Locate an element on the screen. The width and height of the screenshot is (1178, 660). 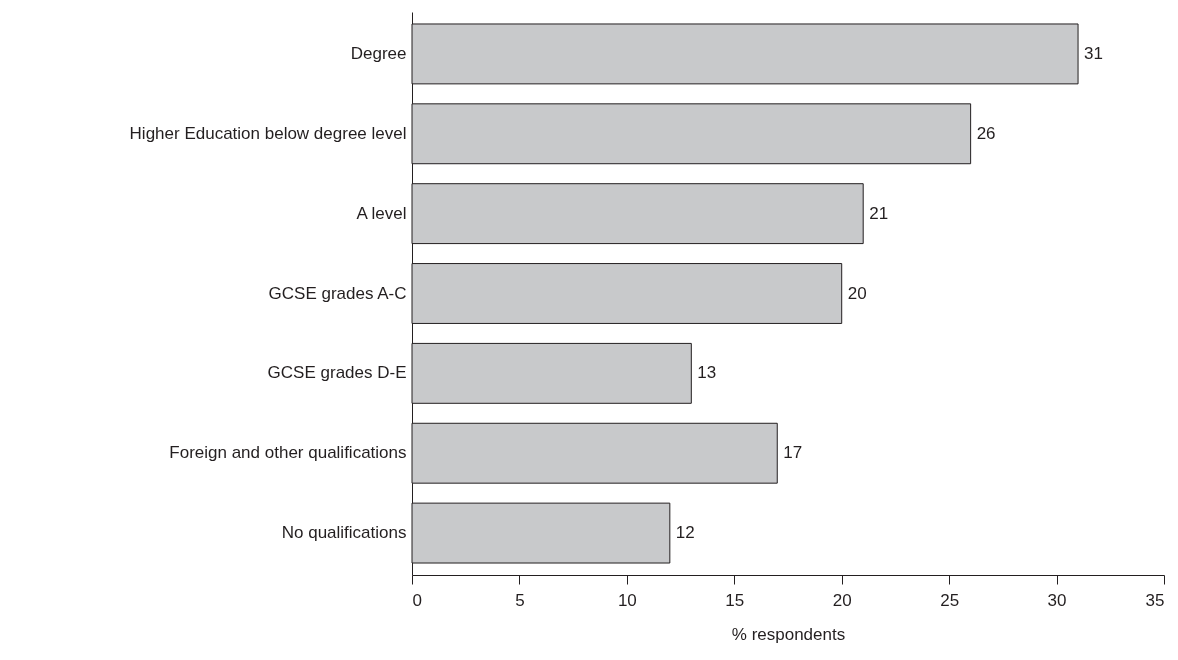
y-tick-label: A level is located at coordinates (381, 213).